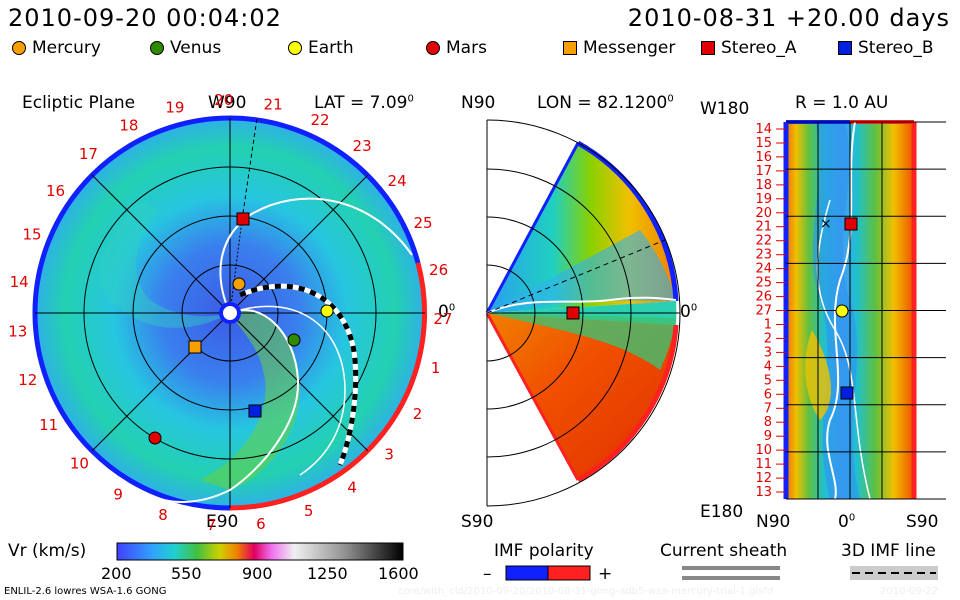  I want to click on shell-carrington-label: 9, so click(768, 436).